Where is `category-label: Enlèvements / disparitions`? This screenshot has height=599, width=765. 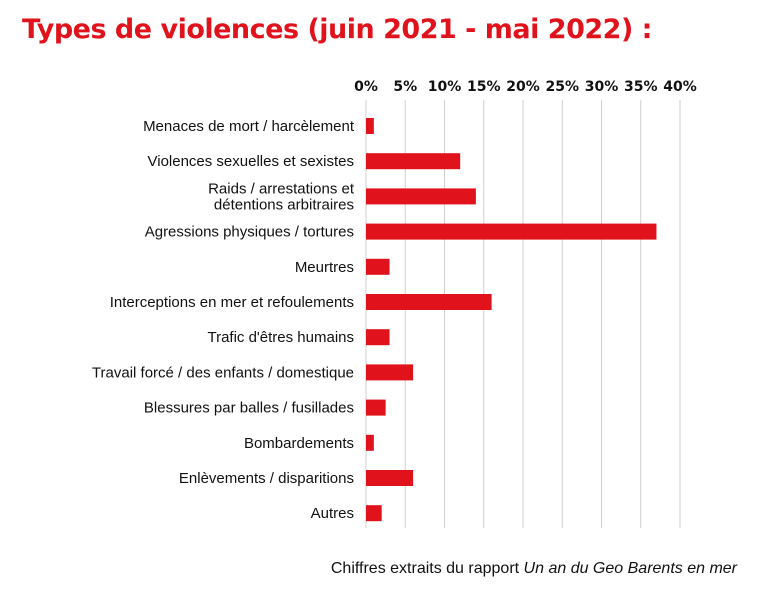 category-label: Enlèvements / disparitions is located at coordinates (266, 478).